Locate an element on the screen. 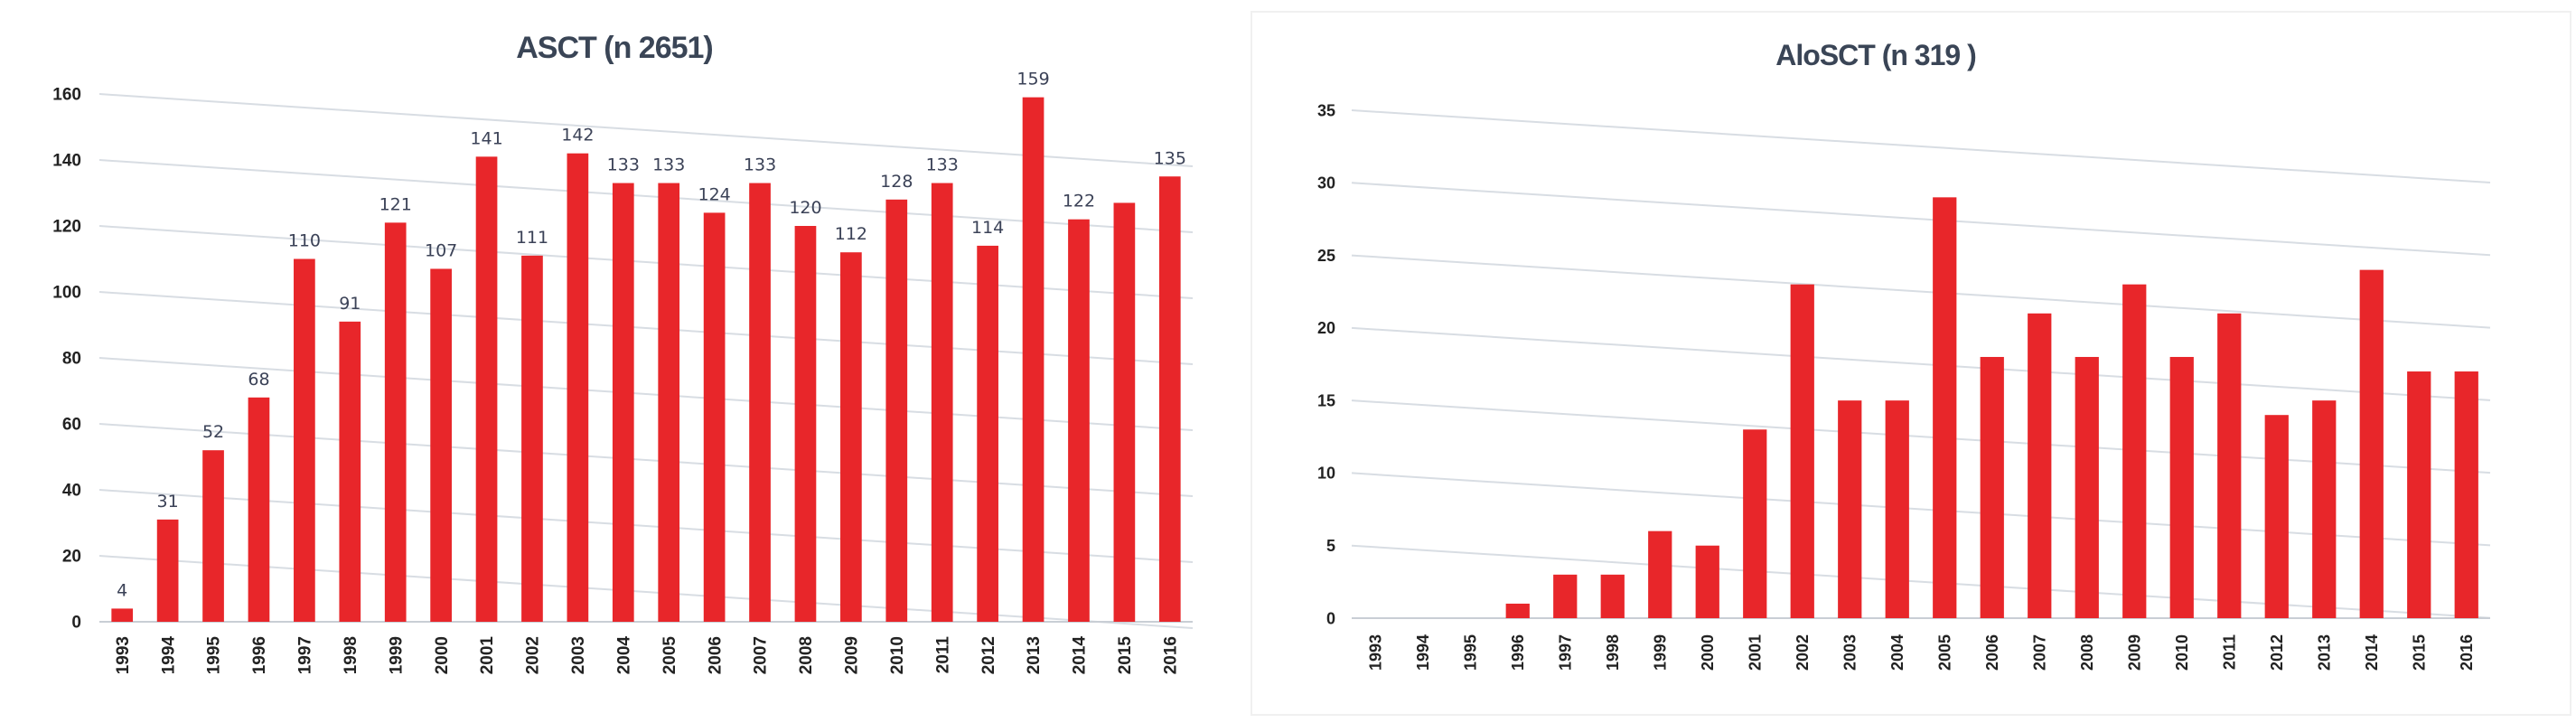  chart-0-bar-2005 is located at coordinates (669, 403).